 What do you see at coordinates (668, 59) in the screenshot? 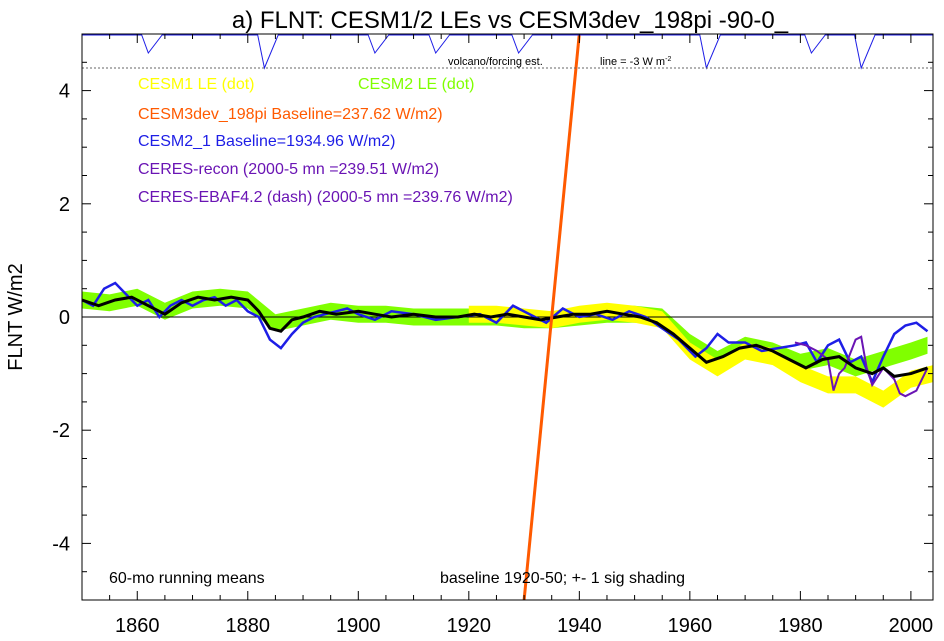
I see `line-reference-sup: -2` at bounding box center [668, 59].